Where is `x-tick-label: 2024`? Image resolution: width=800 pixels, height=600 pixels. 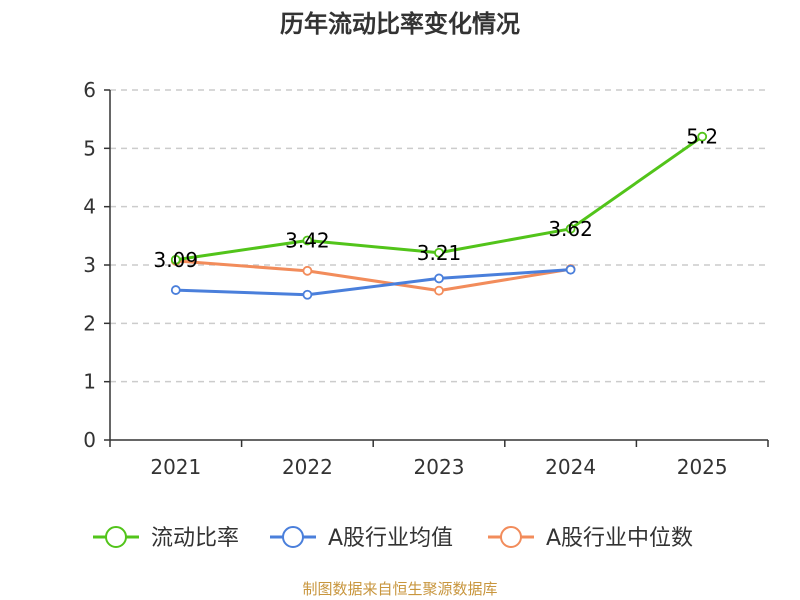 x-tick-label: 2024 is located at coordinates (570, 467).